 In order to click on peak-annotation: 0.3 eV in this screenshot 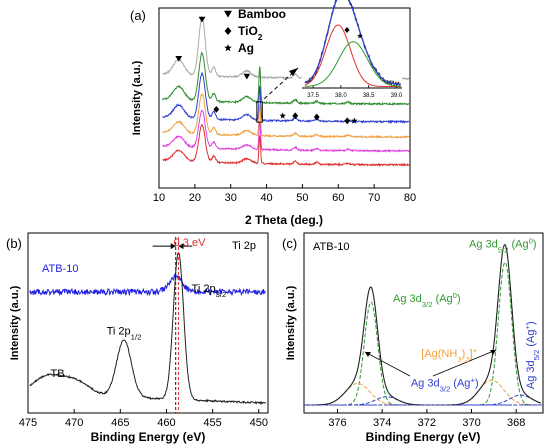, I will do `click(190, 243)`.